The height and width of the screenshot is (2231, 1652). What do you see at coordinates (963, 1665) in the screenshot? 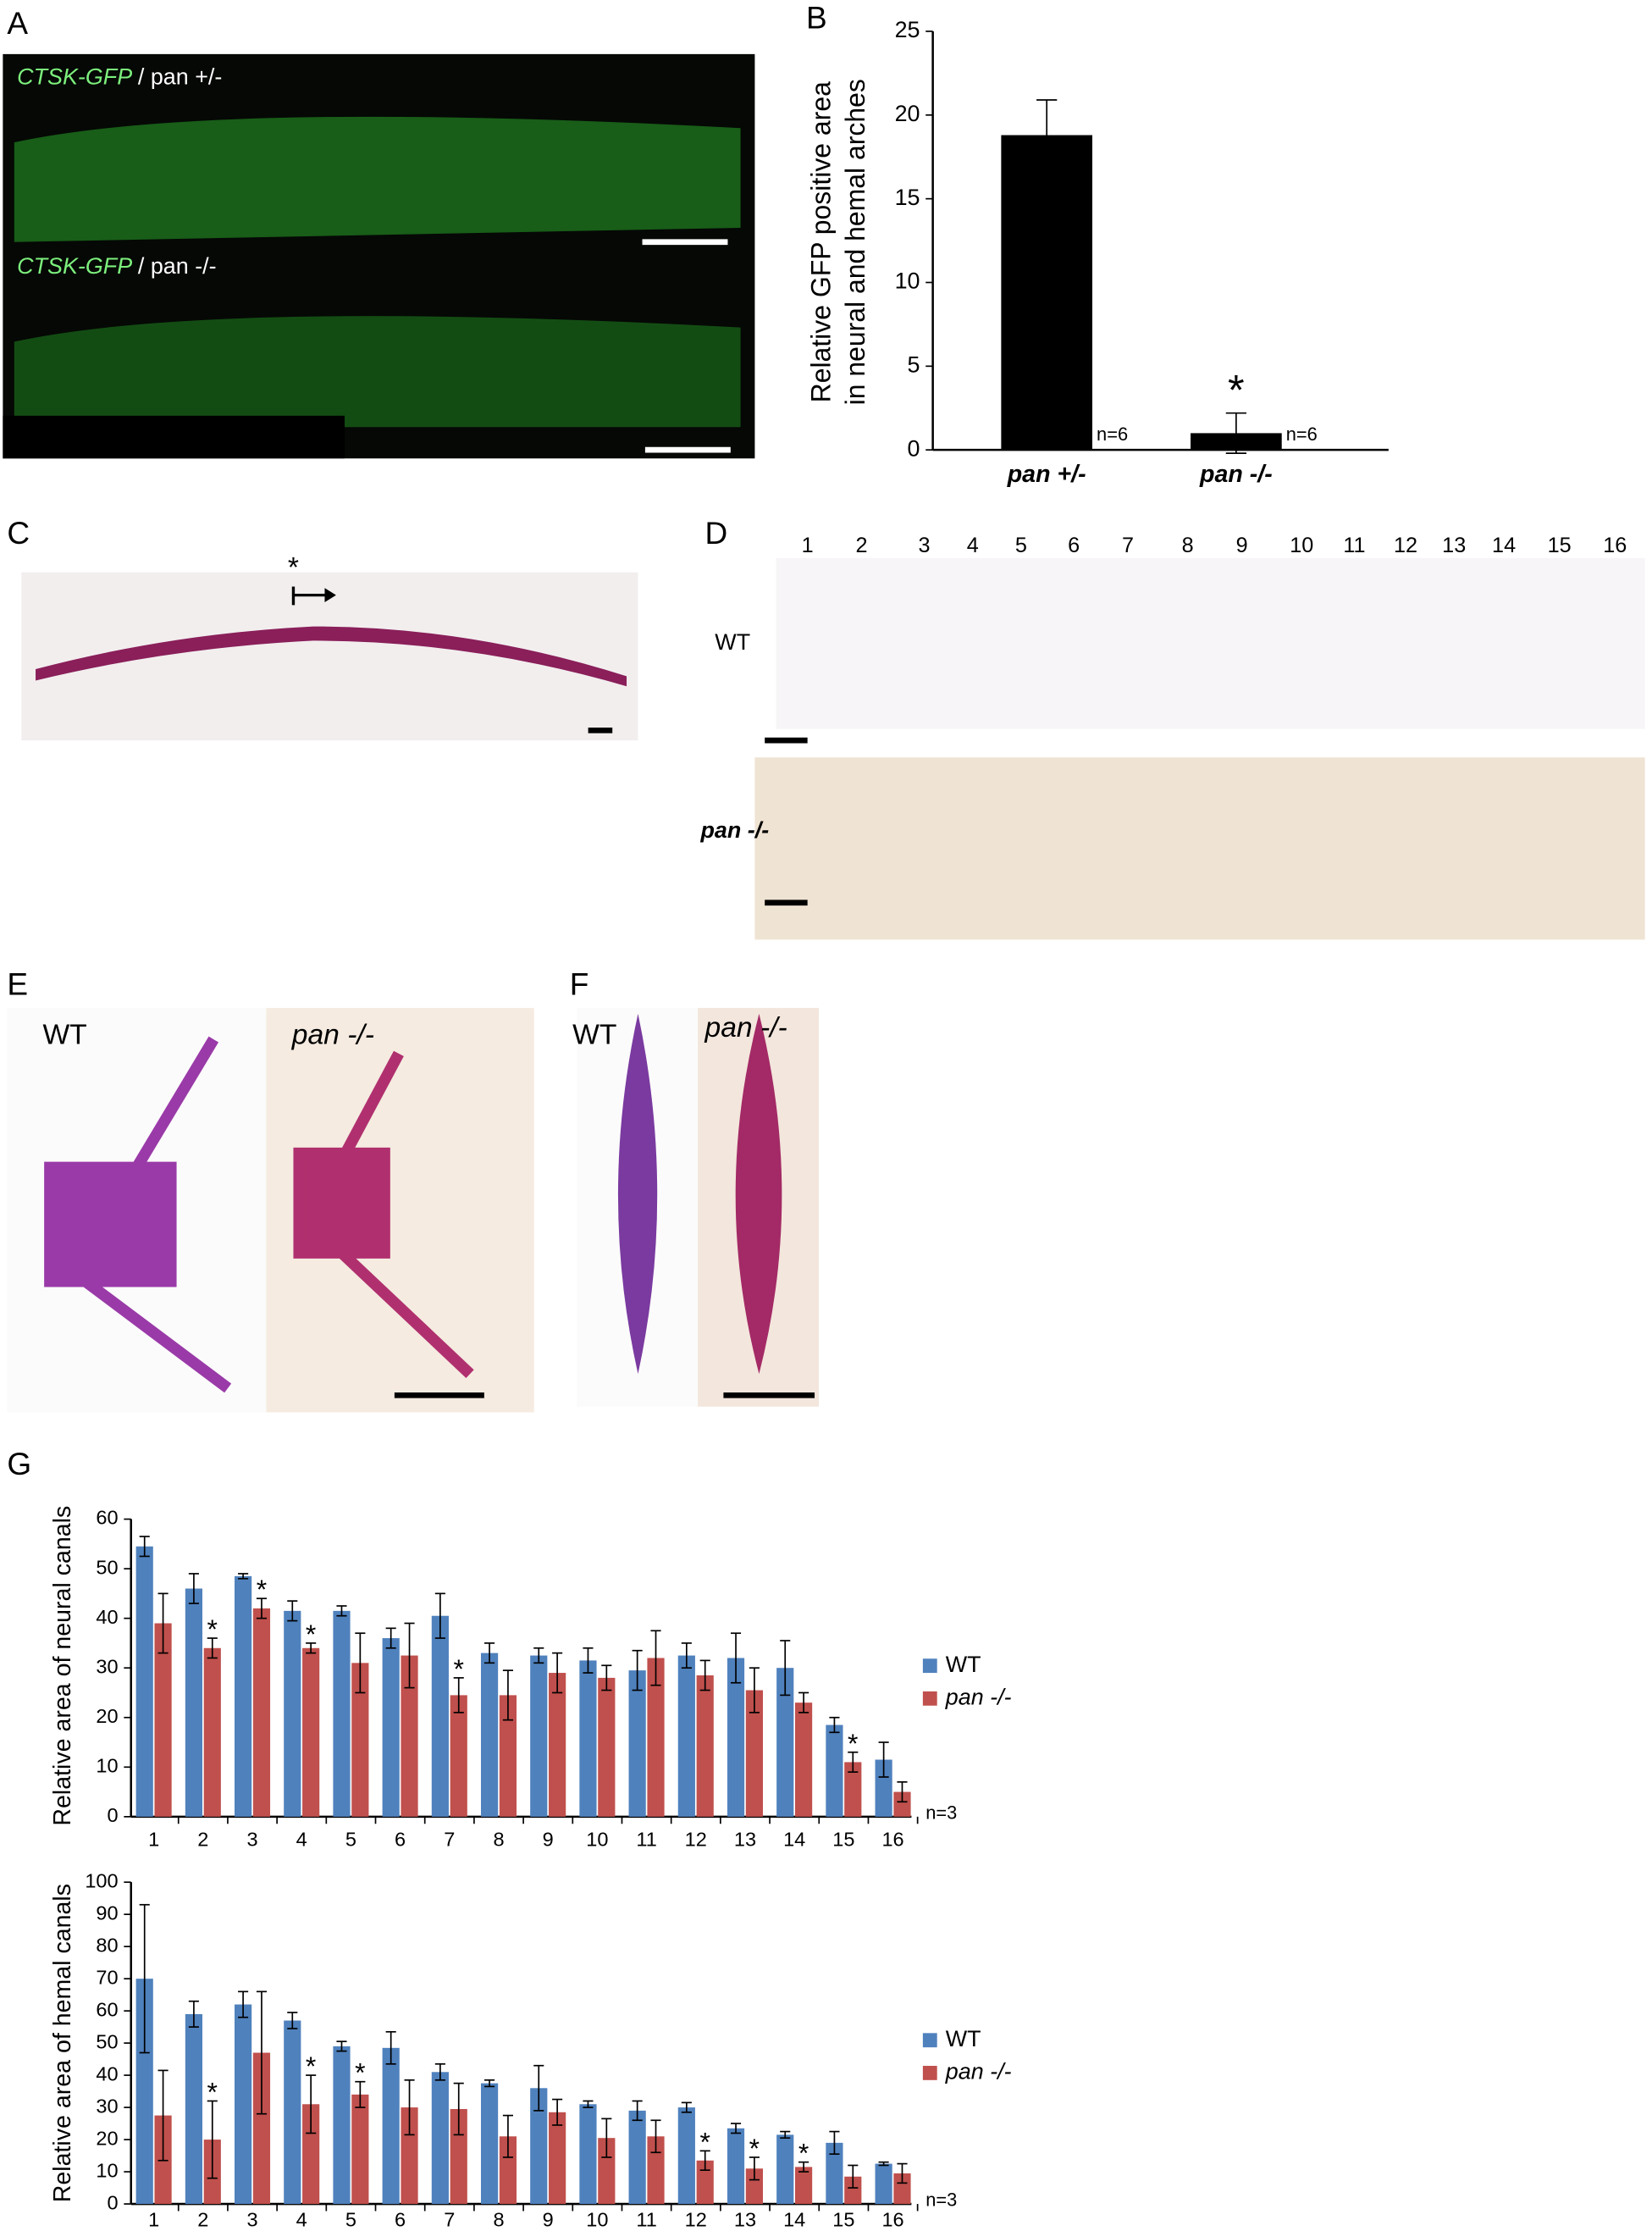
I see `legend-label: WT` at bounding box center [963, 1665].